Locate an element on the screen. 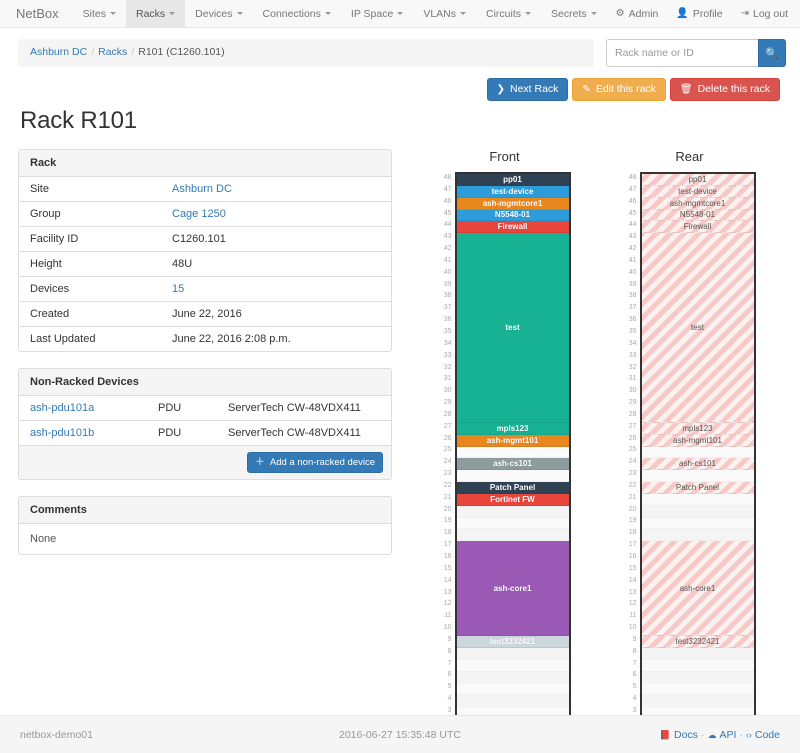 The height and width of the screenshot is (753, 800). rack-unit-number: 11 is located at coordinates (633, 616).